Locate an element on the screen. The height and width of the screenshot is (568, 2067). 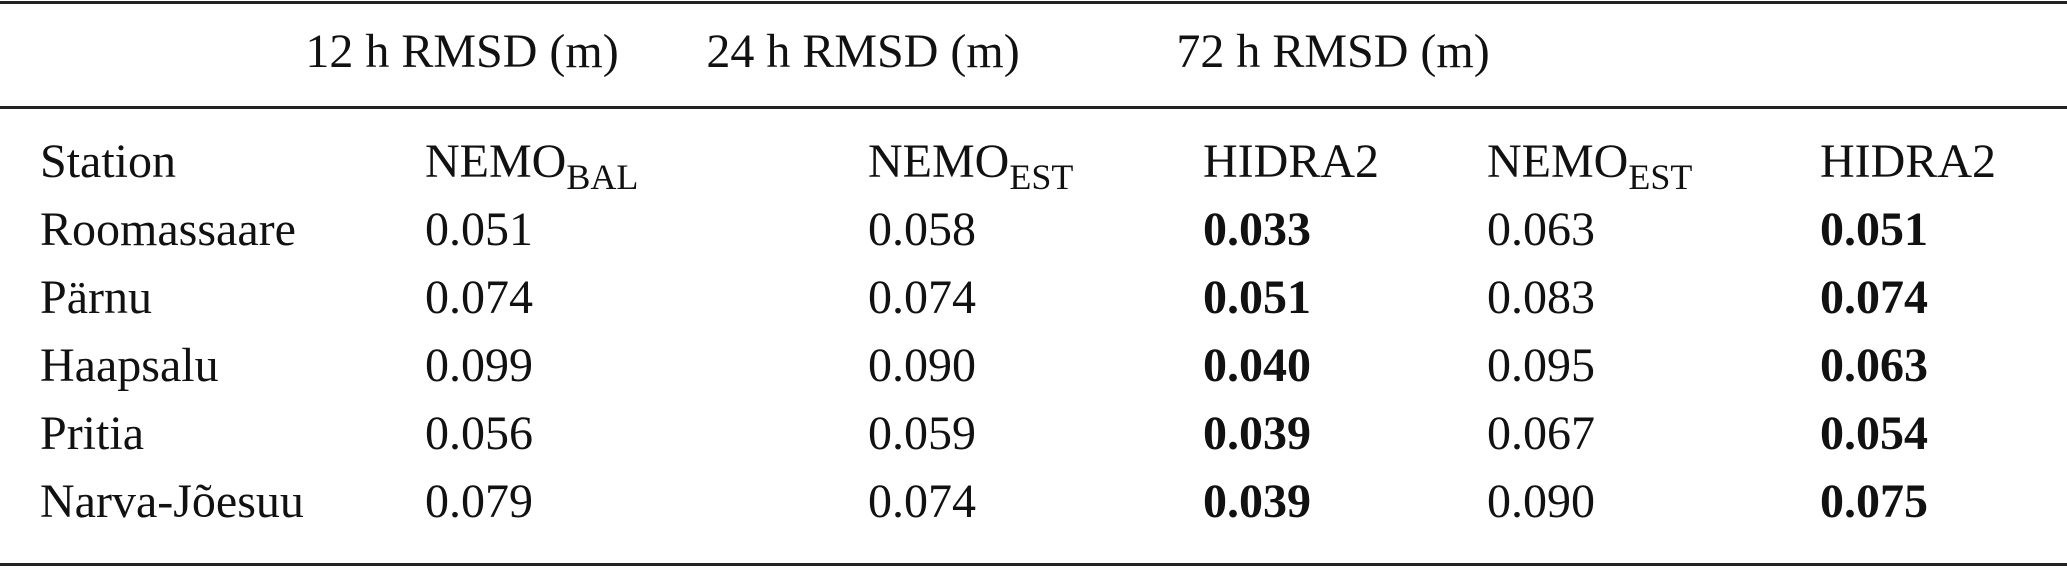
column-header: NEMOBAL is located at coordinates (531, 165).